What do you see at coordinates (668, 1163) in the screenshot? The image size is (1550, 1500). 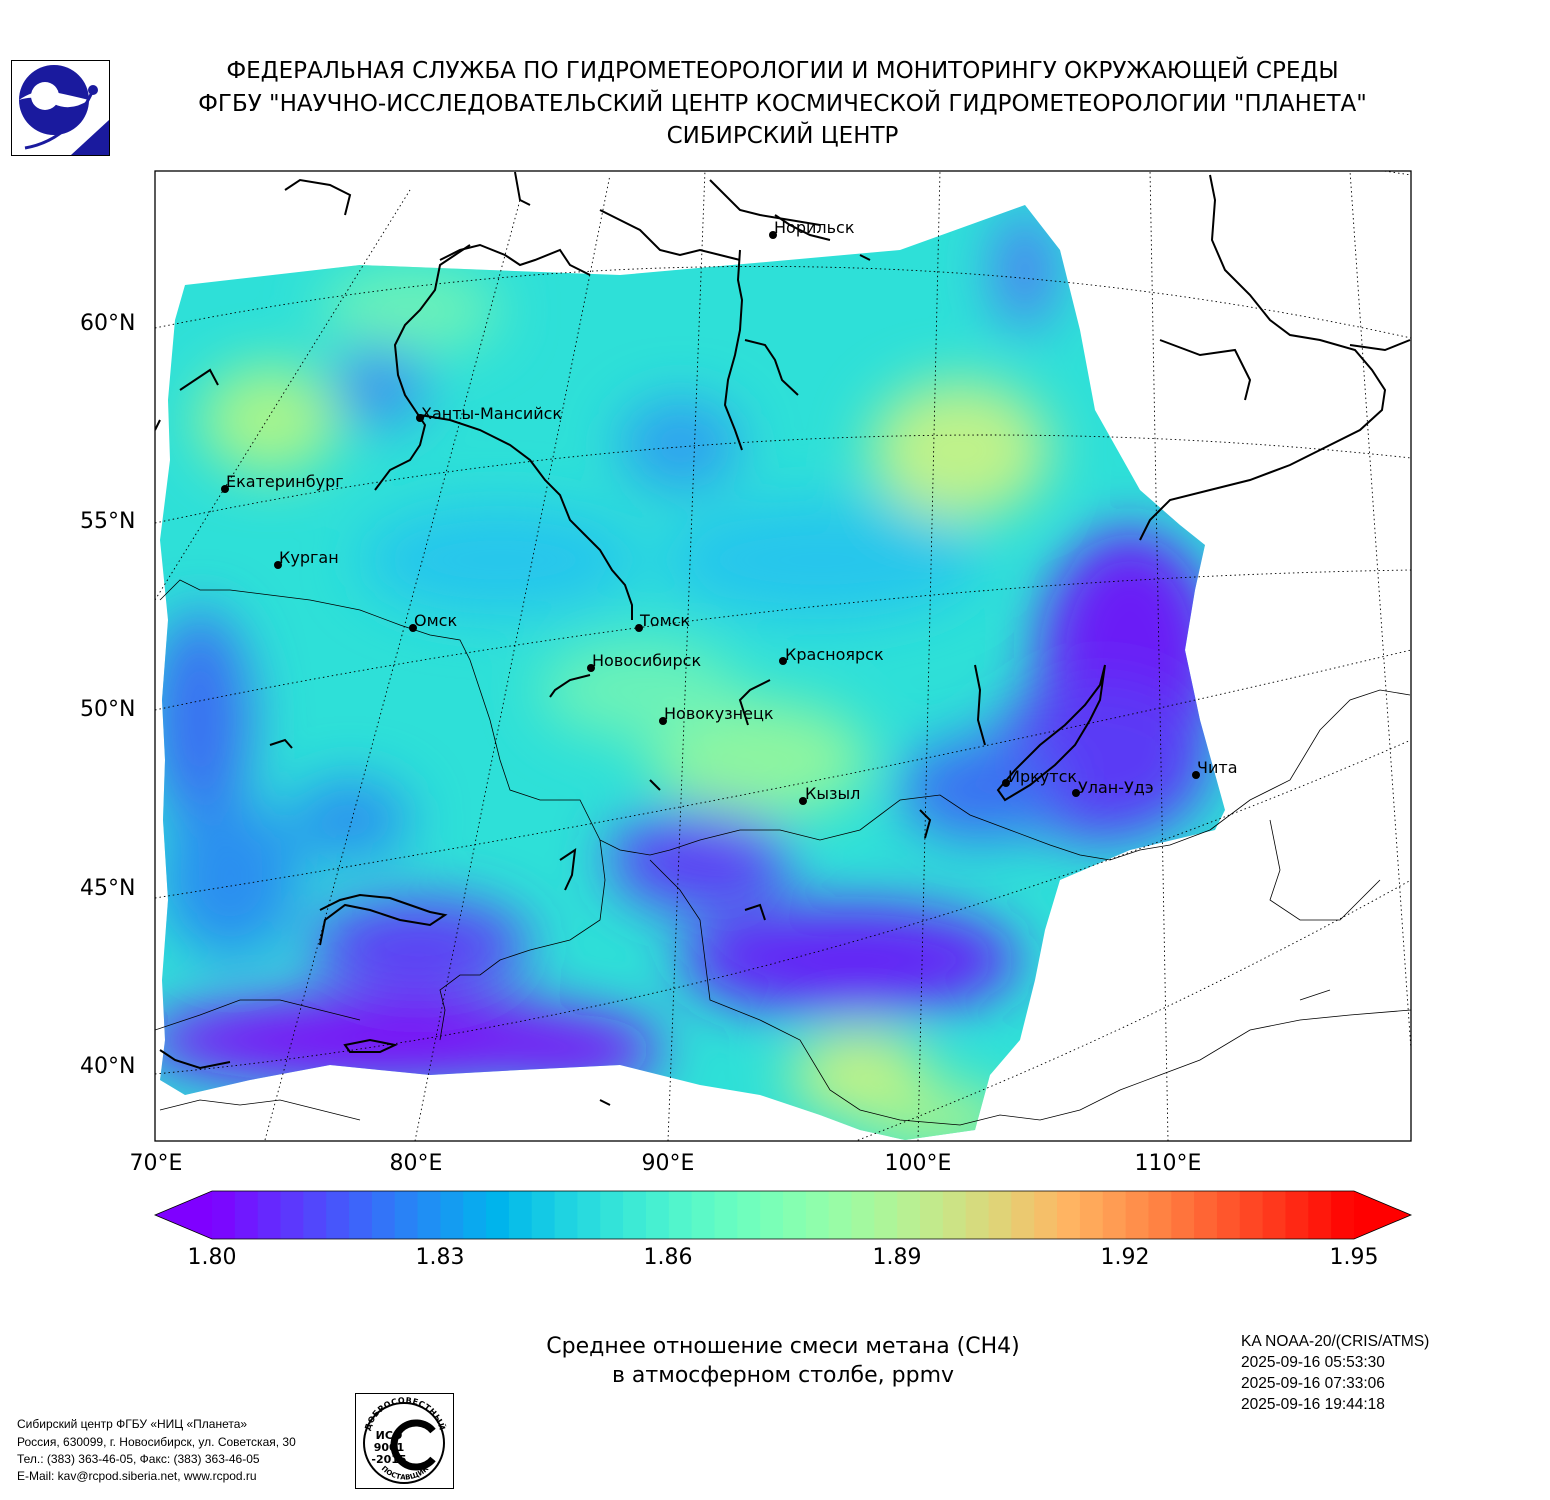 I see `lon-label: 90°E` at bounding box center [668, 1163].